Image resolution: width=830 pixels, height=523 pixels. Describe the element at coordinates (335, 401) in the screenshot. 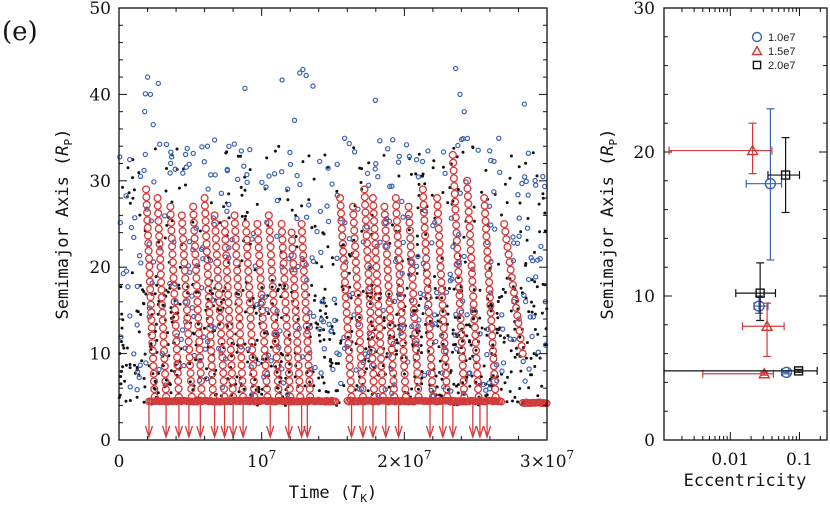

I see `red-floor-point` at that location.